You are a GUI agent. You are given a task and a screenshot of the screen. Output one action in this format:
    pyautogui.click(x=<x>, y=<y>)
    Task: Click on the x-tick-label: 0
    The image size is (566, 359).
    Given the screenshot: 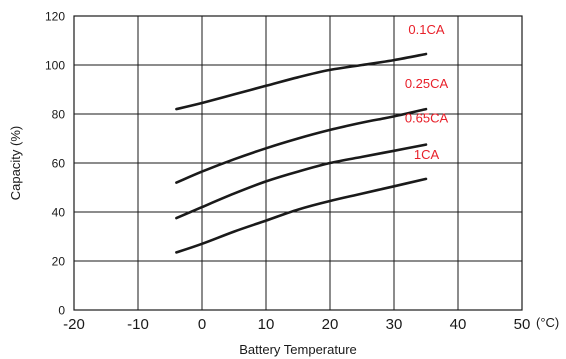 What is the action you would take?
    pyautogui.click(x=202, y=324)
    